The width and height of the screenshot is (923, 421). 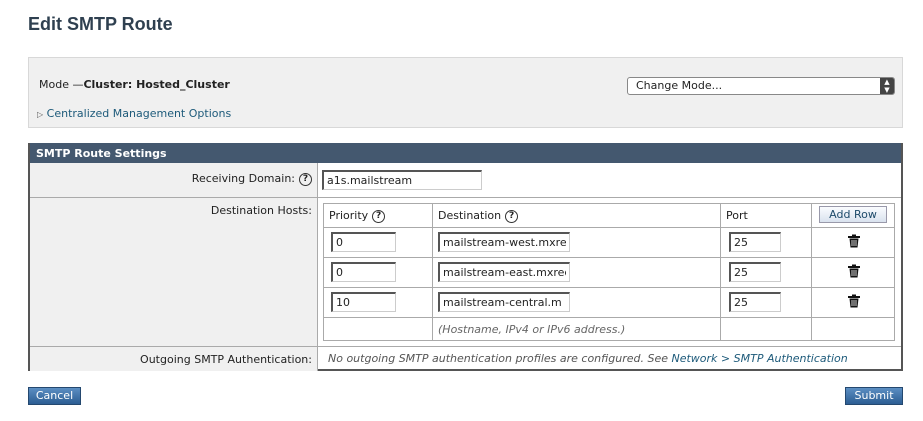 I want to click on destination-header: Destination?, so click(x=577, y=216).